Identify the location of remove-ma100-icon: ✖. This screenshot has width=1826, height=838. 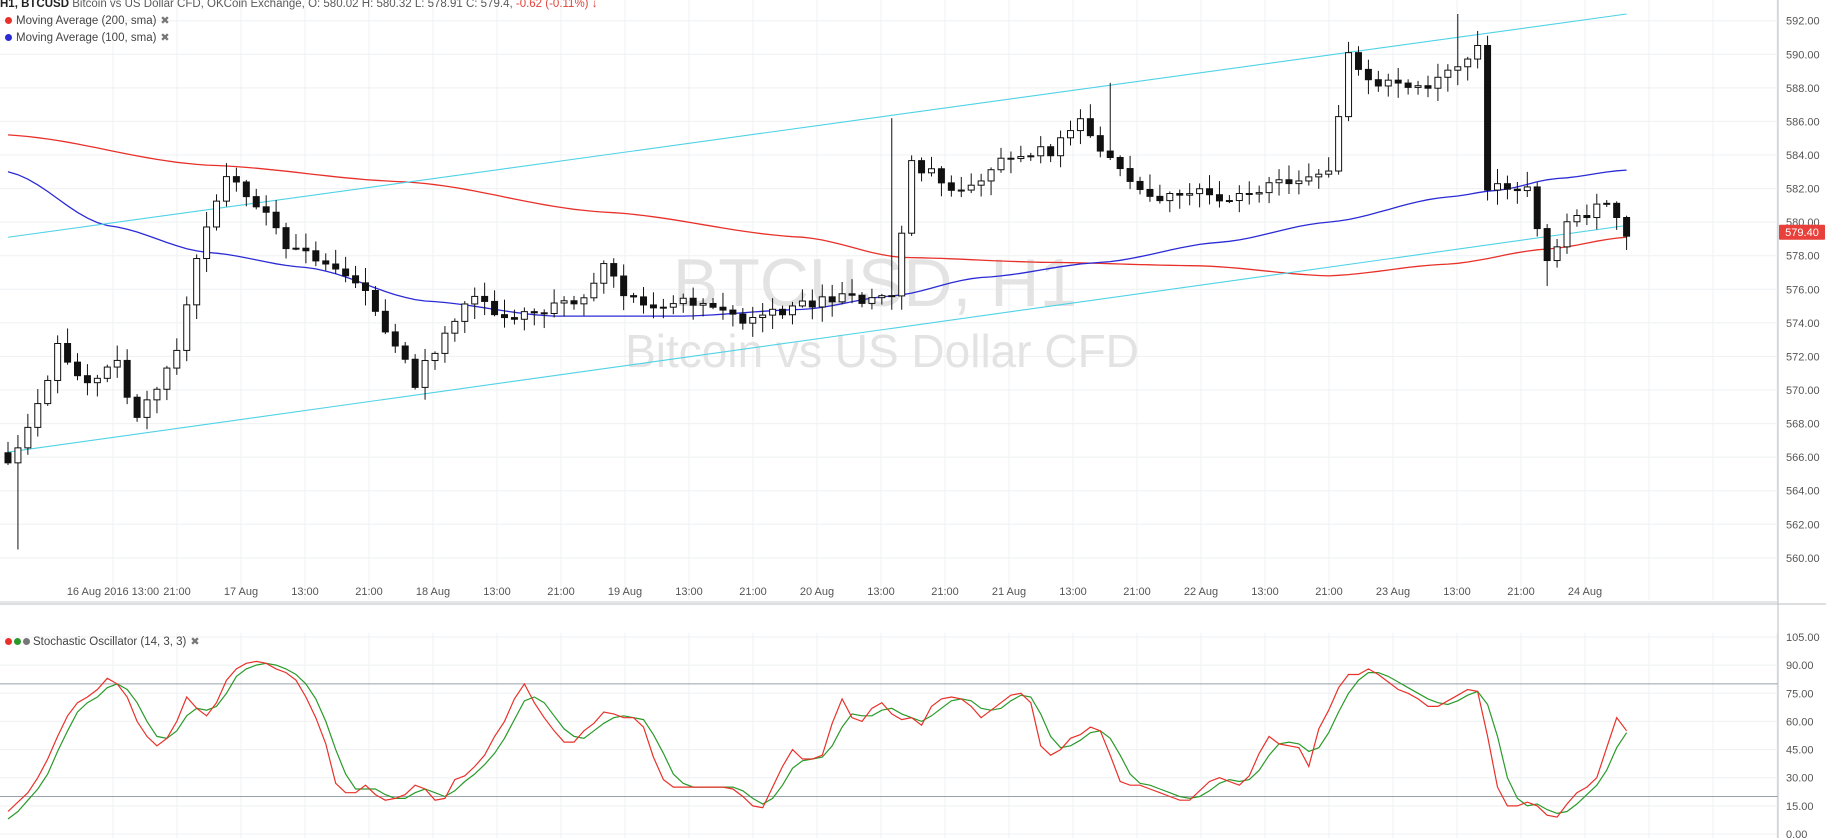
(165, 38).